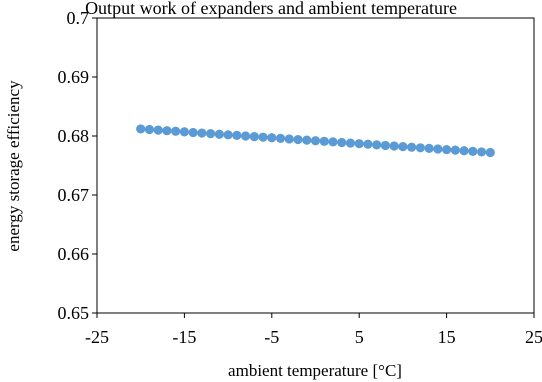 The width and height of the screenshot is (542, 382). What do you see at coordinates (74, 254) in the screenshot?
I see `y-tick-label: 0.66` at bounding box center [74, 254].